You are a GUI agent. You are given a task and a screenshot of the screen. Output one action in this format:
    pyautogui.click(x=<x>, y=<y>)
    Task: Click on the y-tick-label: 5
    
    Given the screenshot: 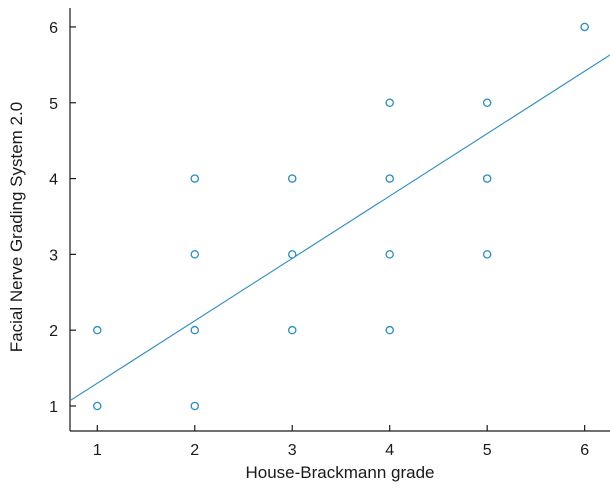 What is the action you would take?
    pyautogui.click(x=53, y=104)
    